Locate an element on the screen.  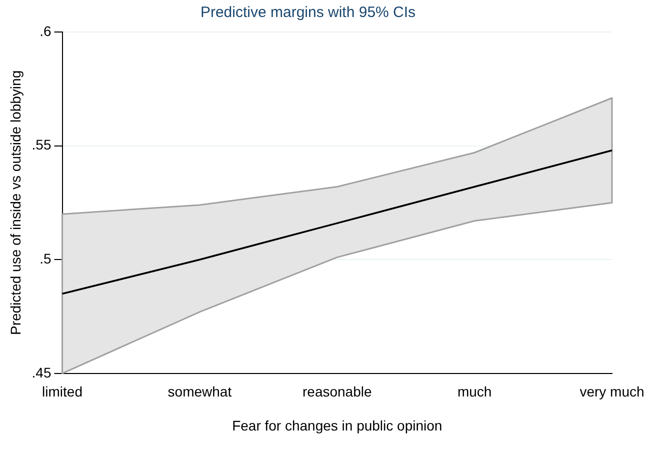
y-tick-label: .55 is located at coordinates (42, 144).